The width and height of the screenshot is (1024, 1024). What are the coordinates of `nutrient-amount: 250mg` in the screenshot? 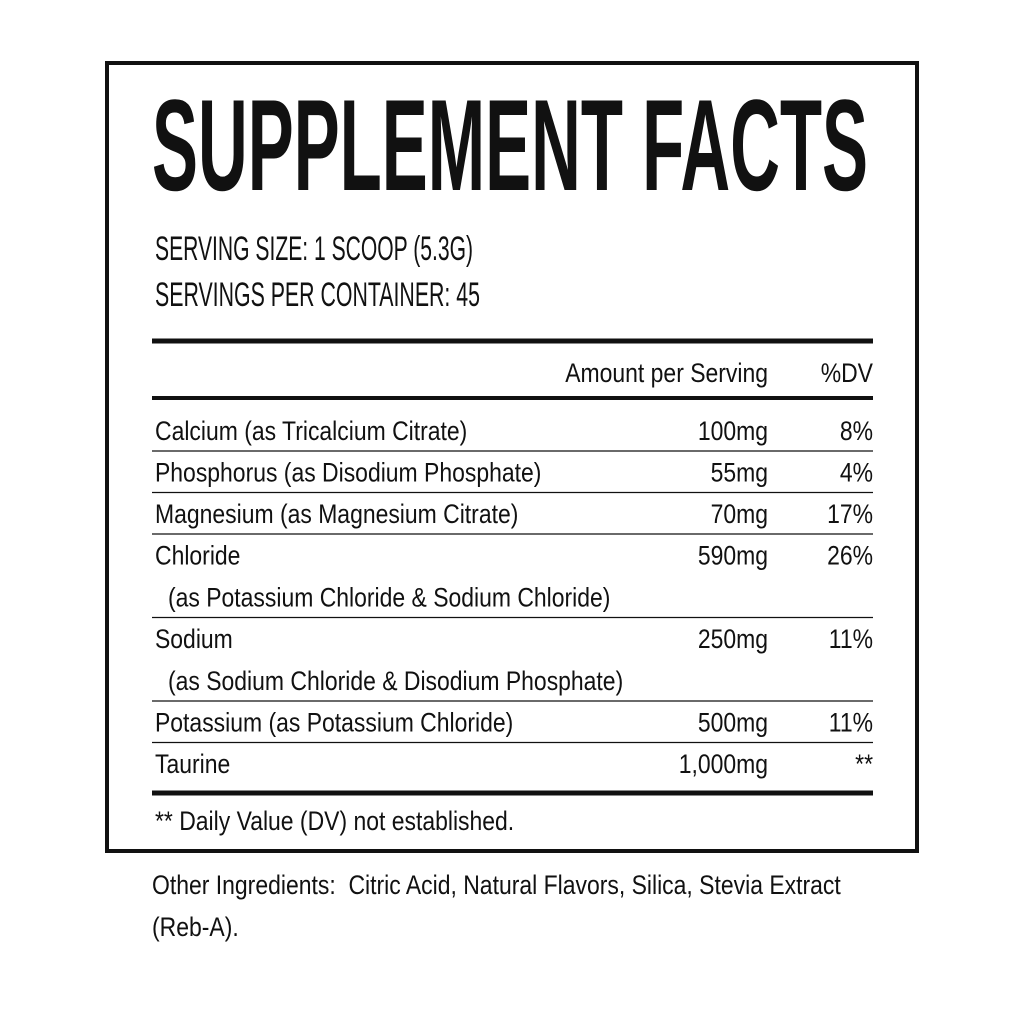 It's located at (733, 639).